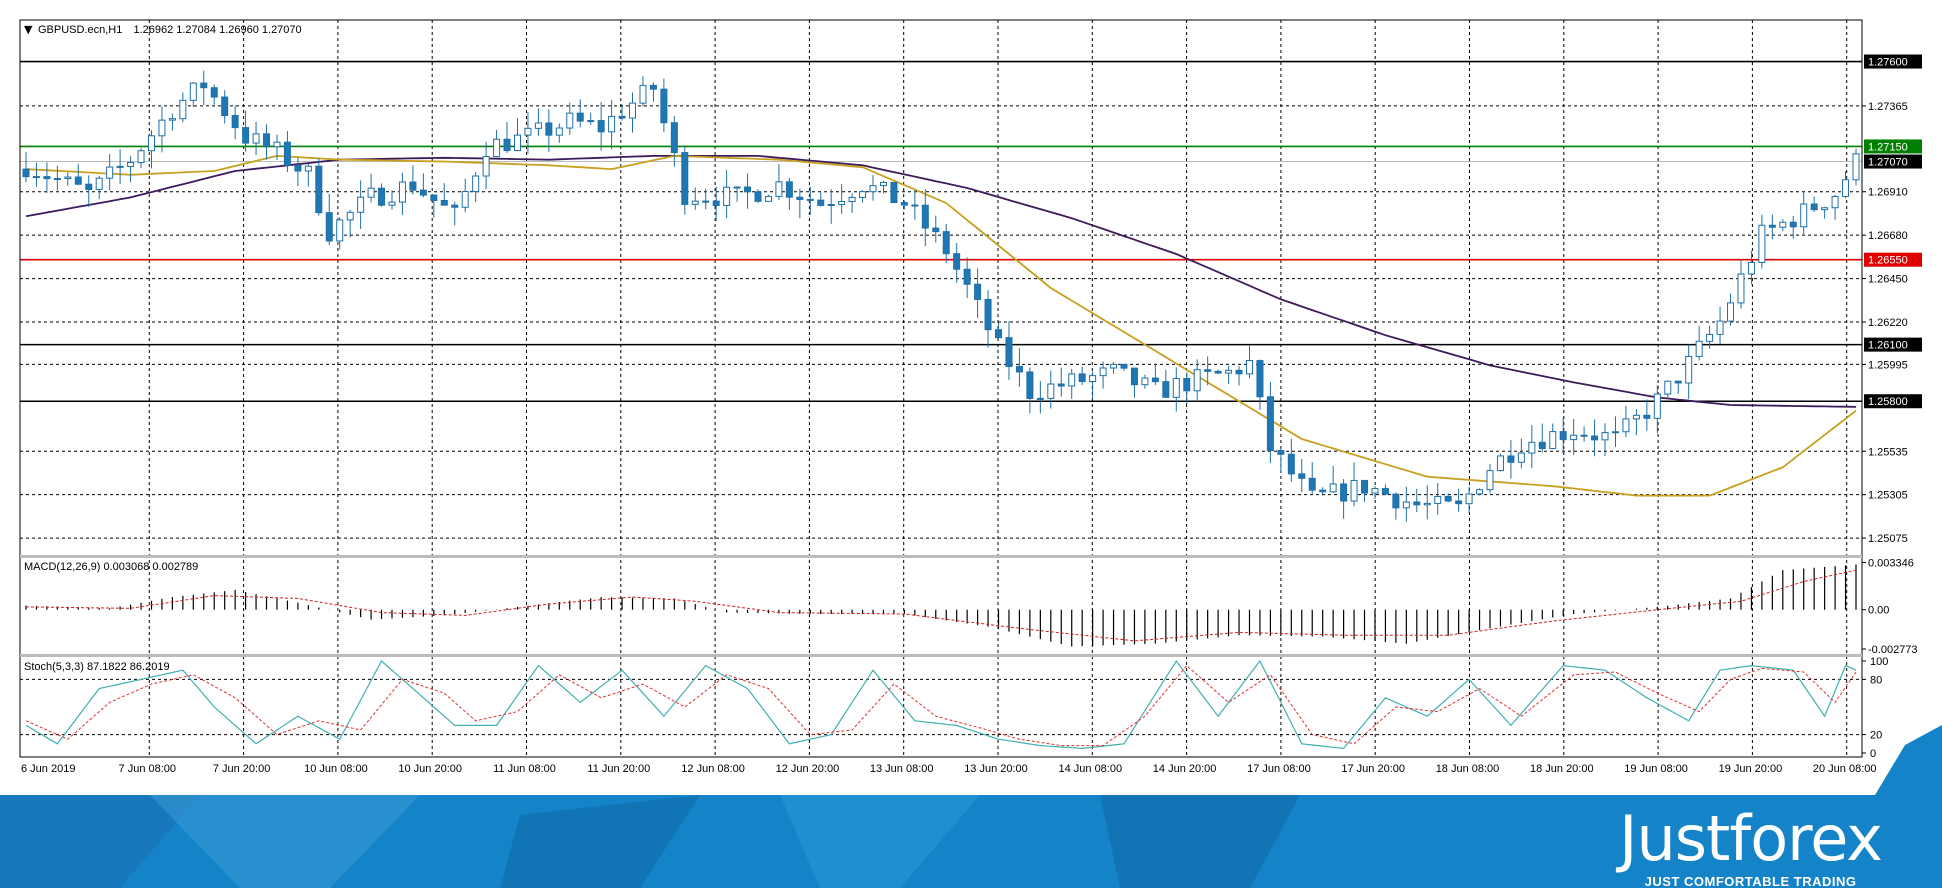  What do you see at coordinates (1879, 662) in the screenshot?
I see `stoch-tick-label: 100` at bounding box center [1879, 662].